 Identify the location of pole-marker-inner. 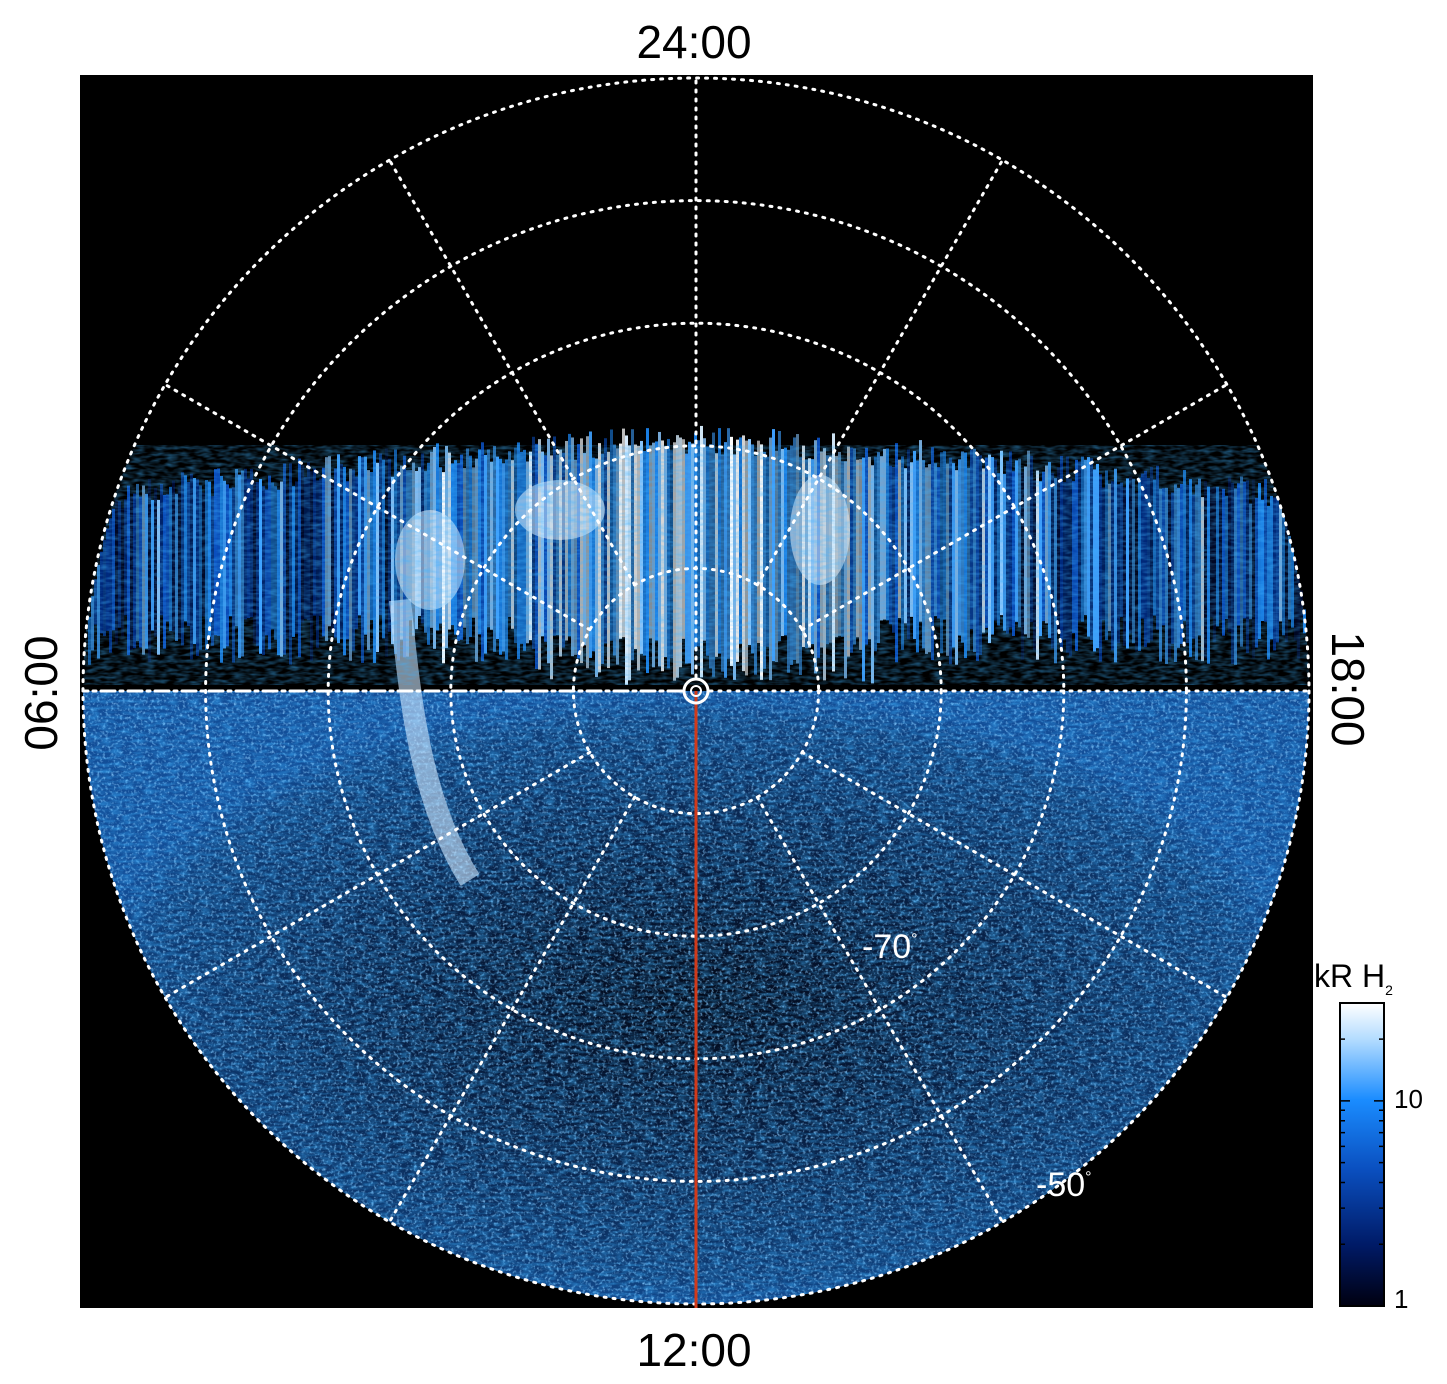
(696, 691).